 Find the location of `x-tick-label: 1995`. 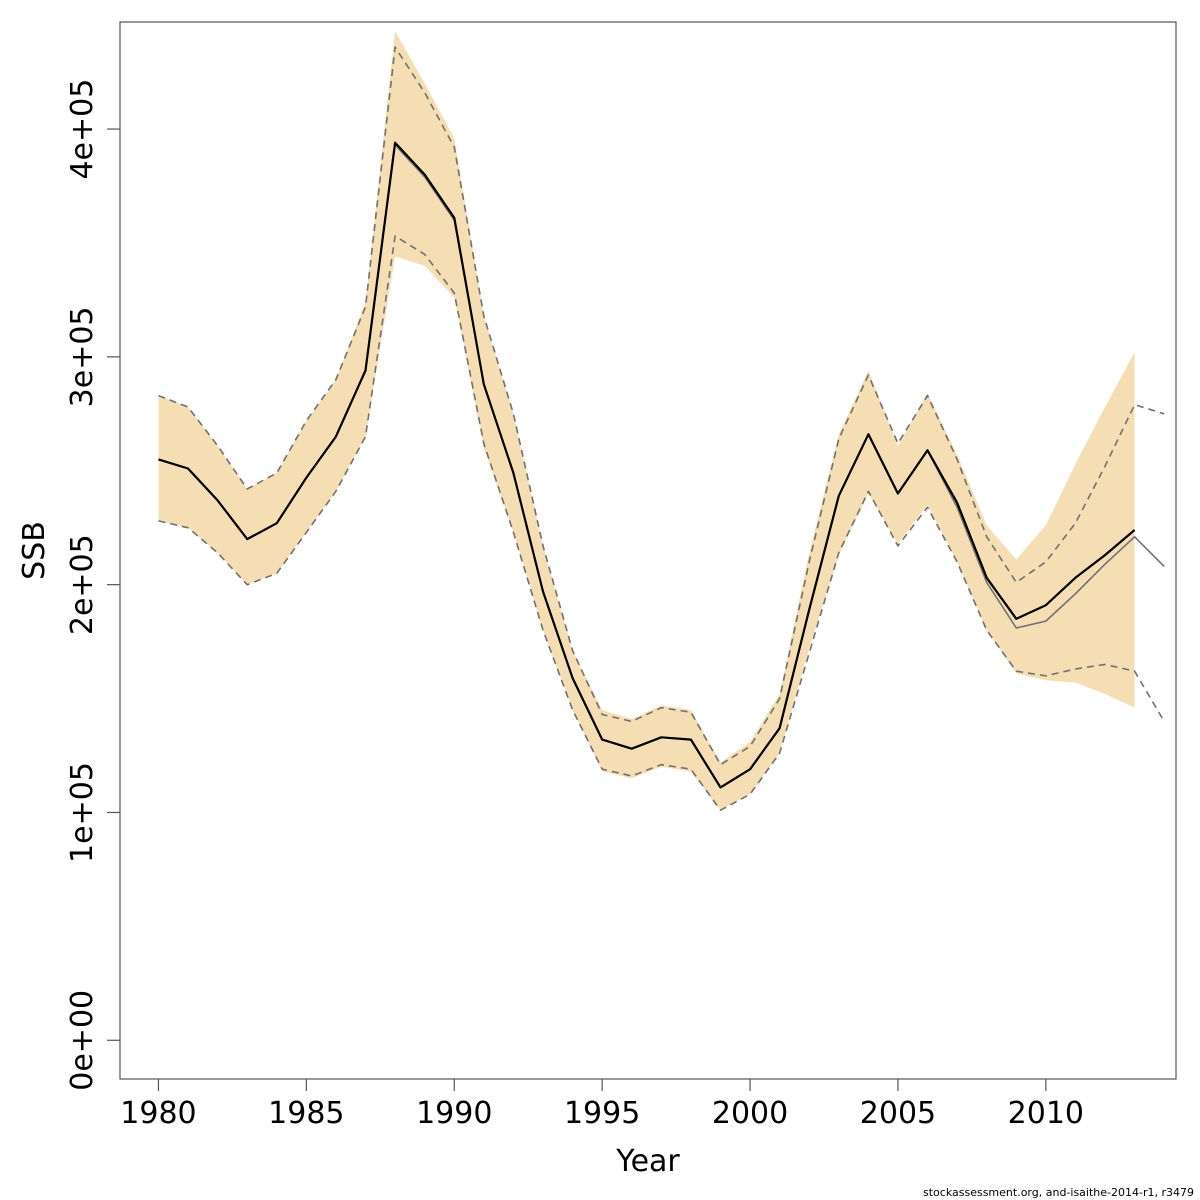

x-tick-label: 1995 is located at coordinates (602, 1113).